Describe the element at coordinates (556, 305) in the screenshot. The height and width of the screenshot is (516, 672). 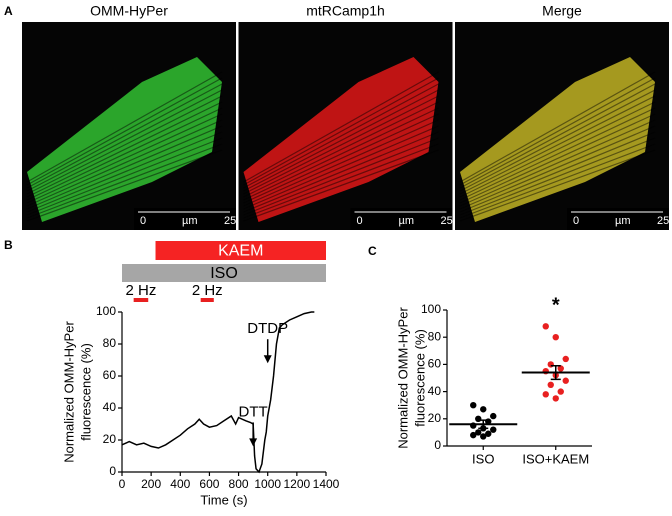
I see `significance: *` at that location.